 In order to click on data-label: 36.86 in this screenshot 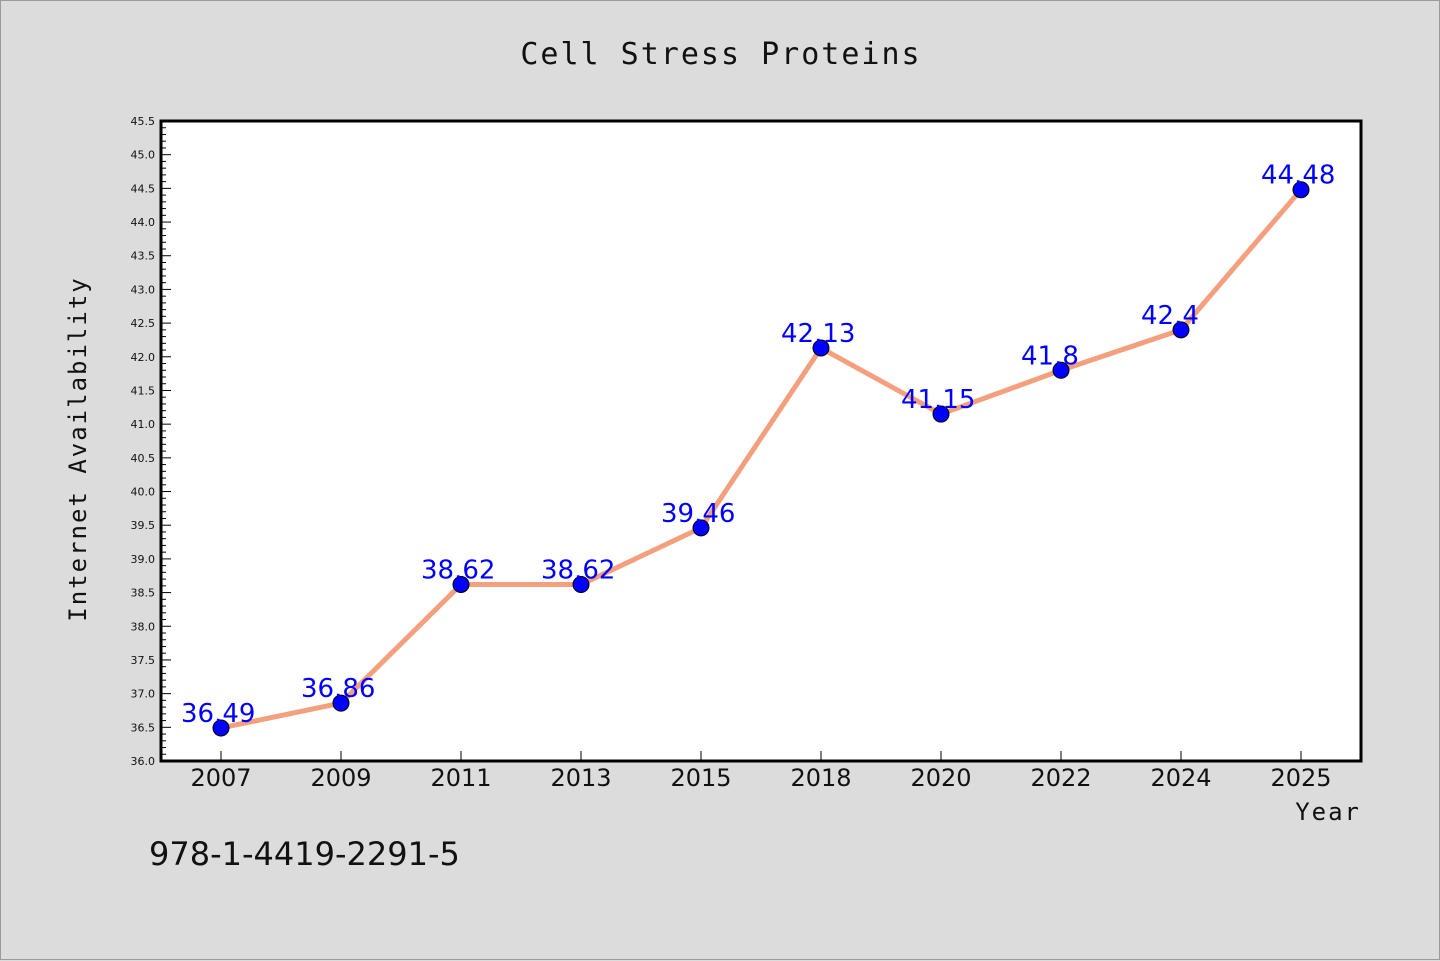, I will do `click(338, 689)`.